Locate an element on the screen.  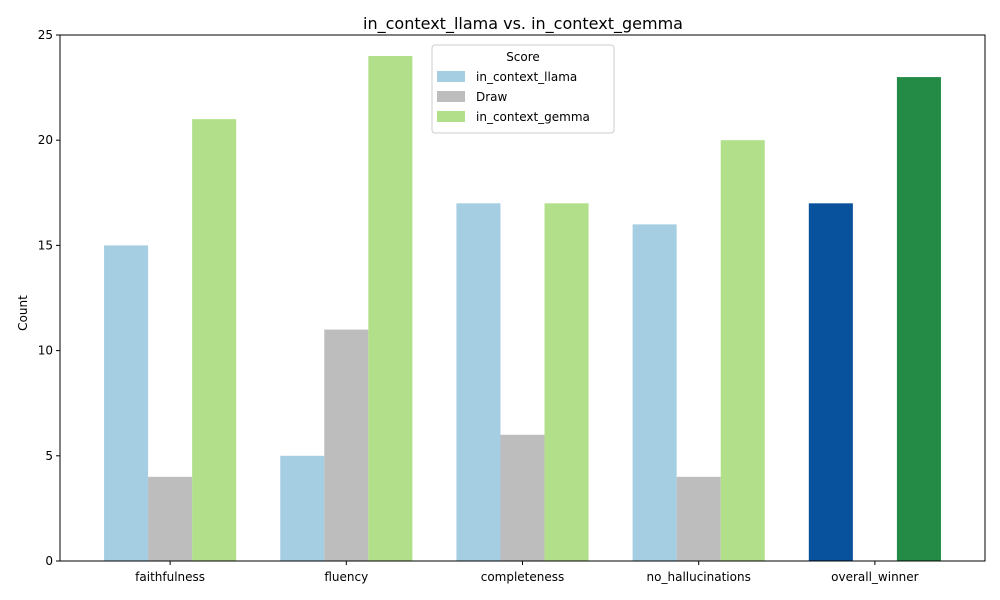
legend-label-in_context_llama: in_context_llama is located at coordinates (526, 77).